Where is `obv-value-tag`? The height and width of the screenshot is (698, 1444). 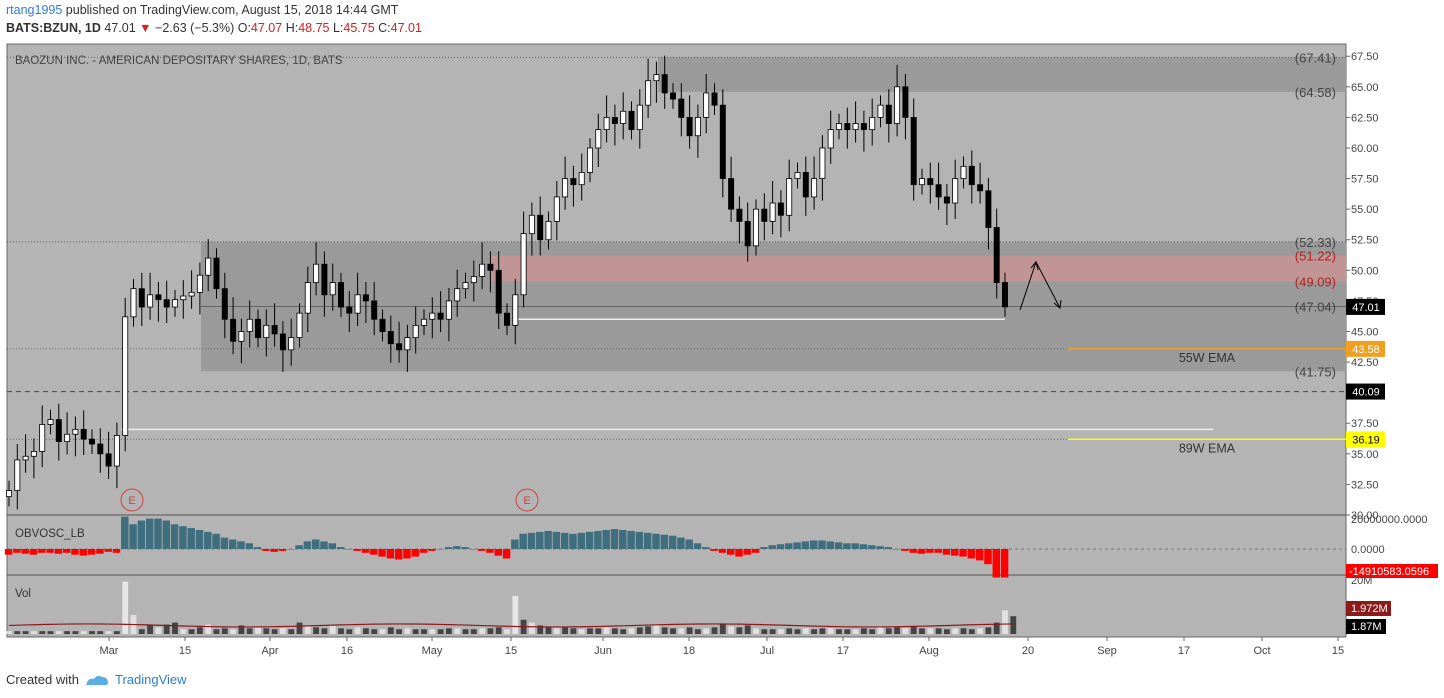
obv-value-tag is located at coordinates (1392, 571).